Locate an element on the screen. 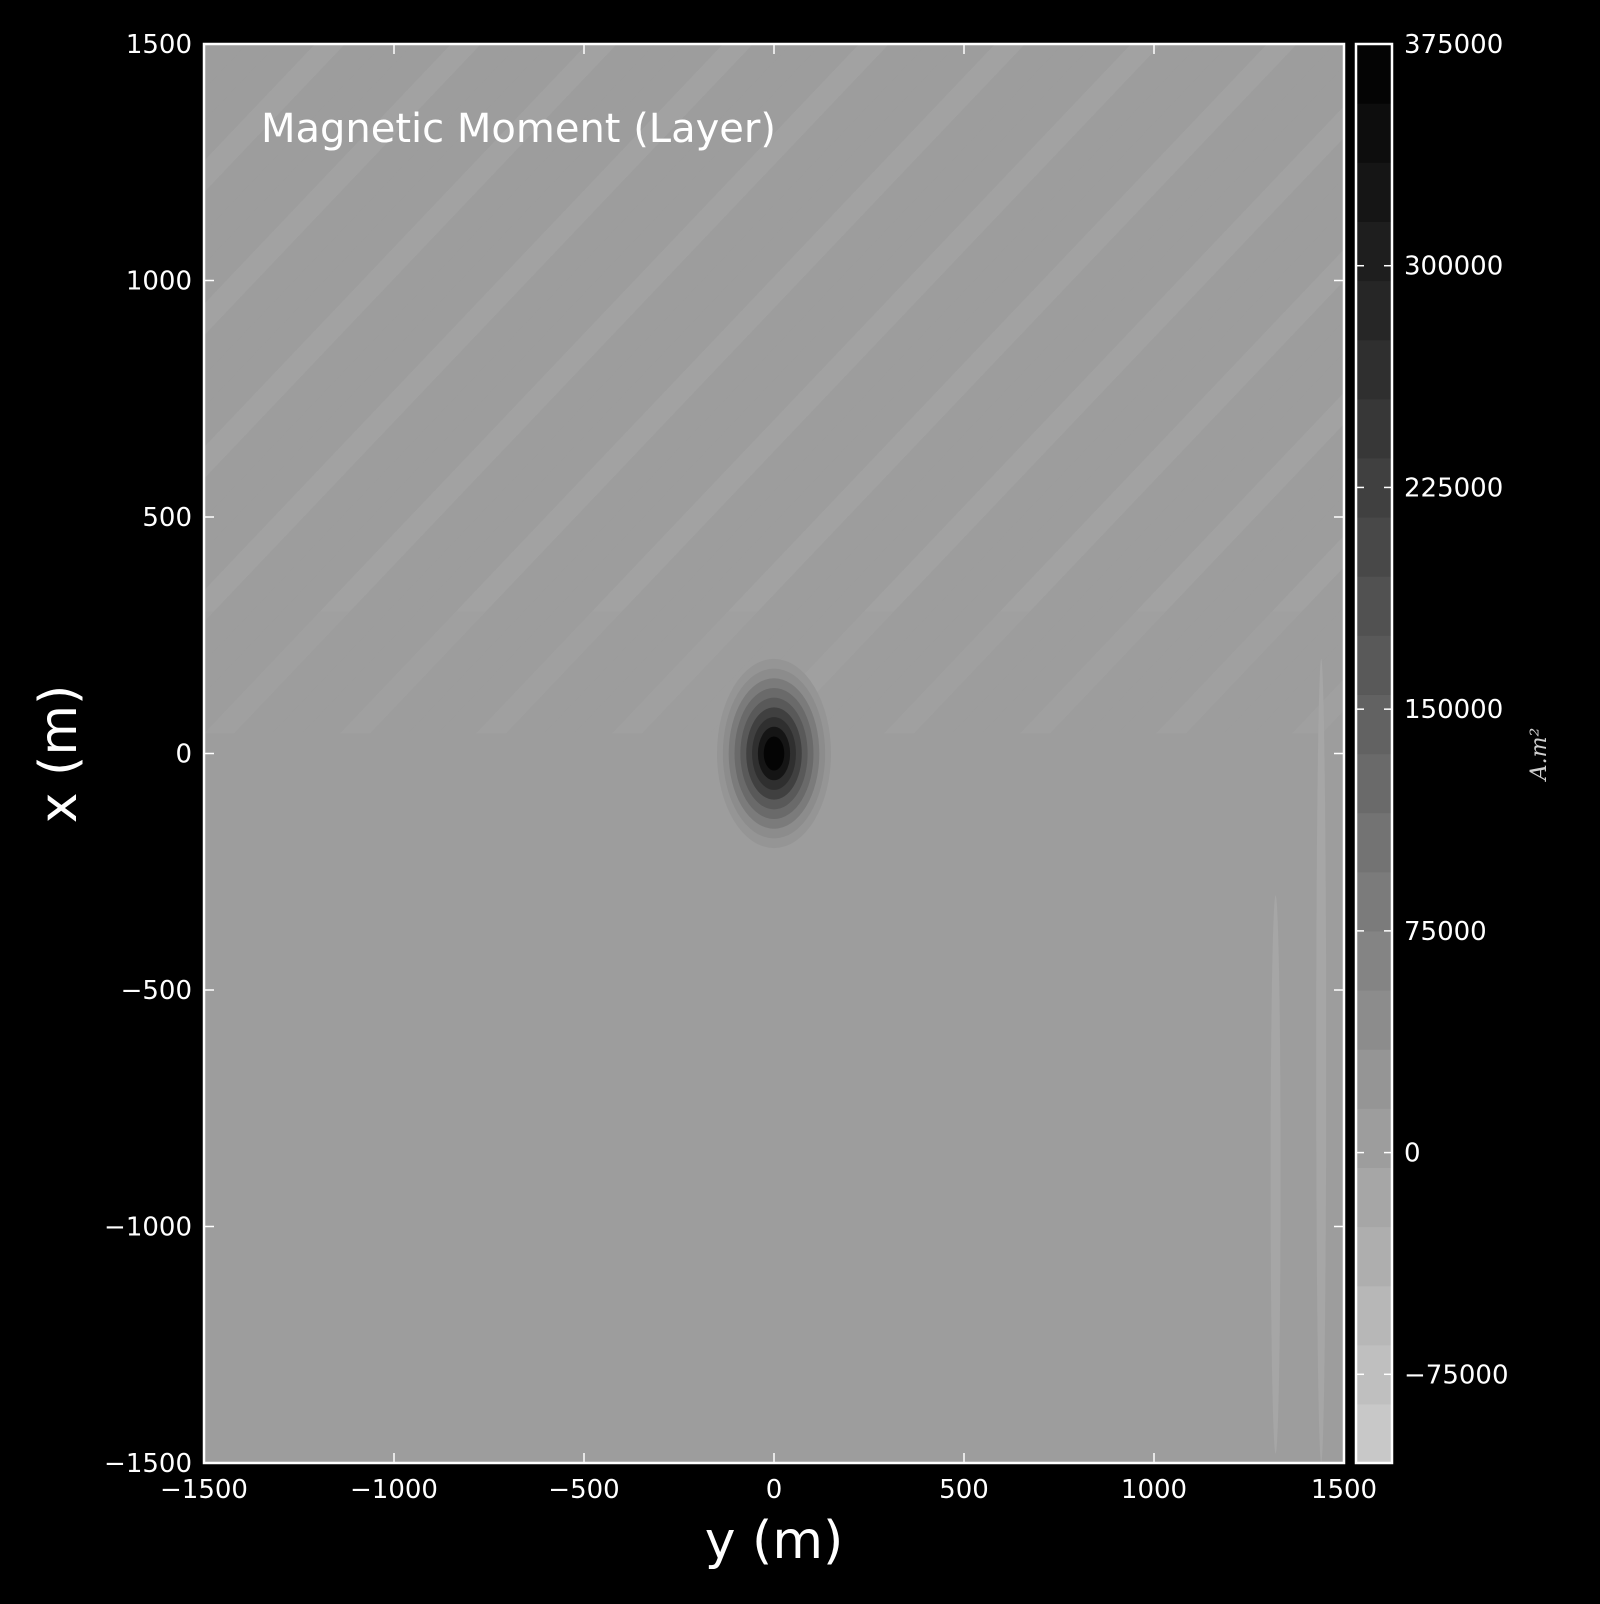  colorbar-tick-label: 225000 is located at coordinates (1453, 488).